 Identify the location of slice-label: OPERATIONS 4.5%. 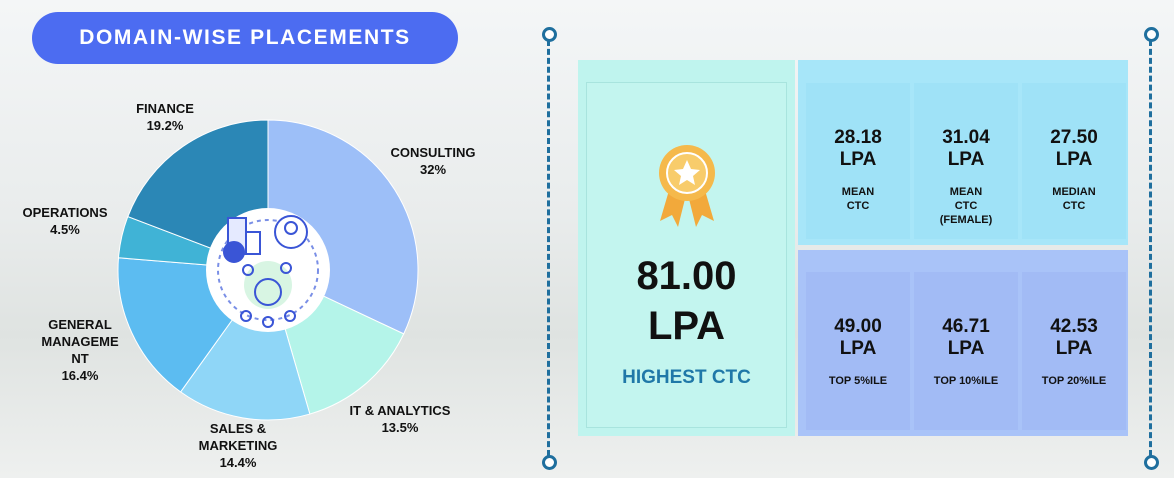
(65, 221).